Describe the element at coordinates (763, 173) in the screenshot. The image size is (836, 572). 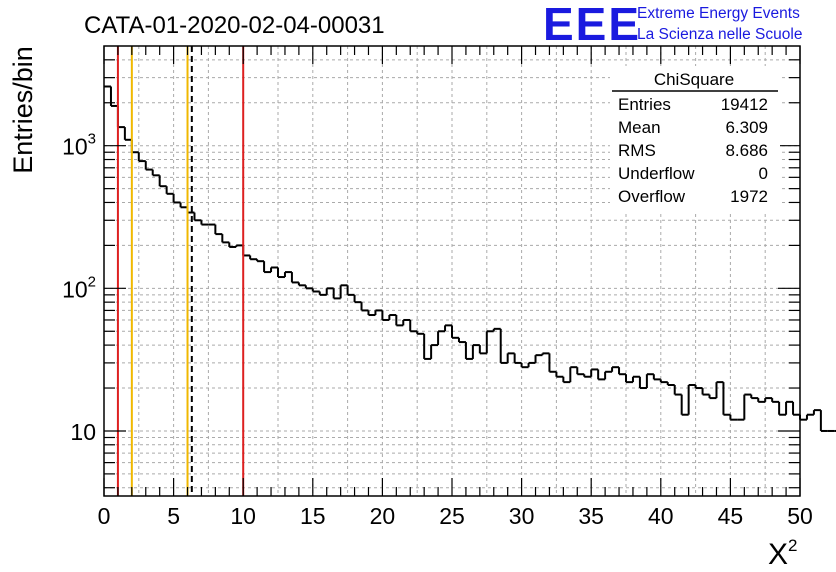
I see `stats-row-value: 0` at that location.